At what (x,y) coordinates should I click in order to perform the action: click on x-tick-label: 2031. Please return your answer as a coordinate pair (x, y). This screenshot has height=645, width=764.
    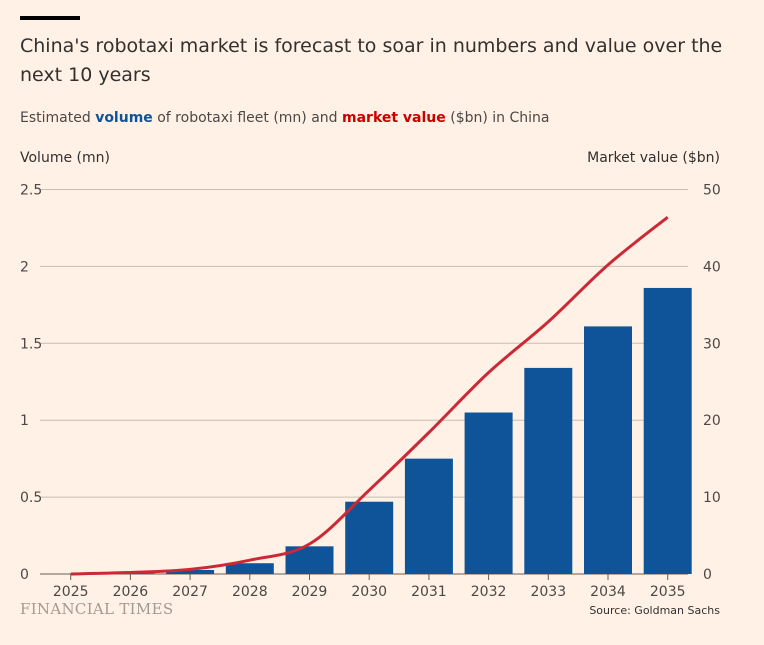
    Looking at the image, I should click on (429, 592).